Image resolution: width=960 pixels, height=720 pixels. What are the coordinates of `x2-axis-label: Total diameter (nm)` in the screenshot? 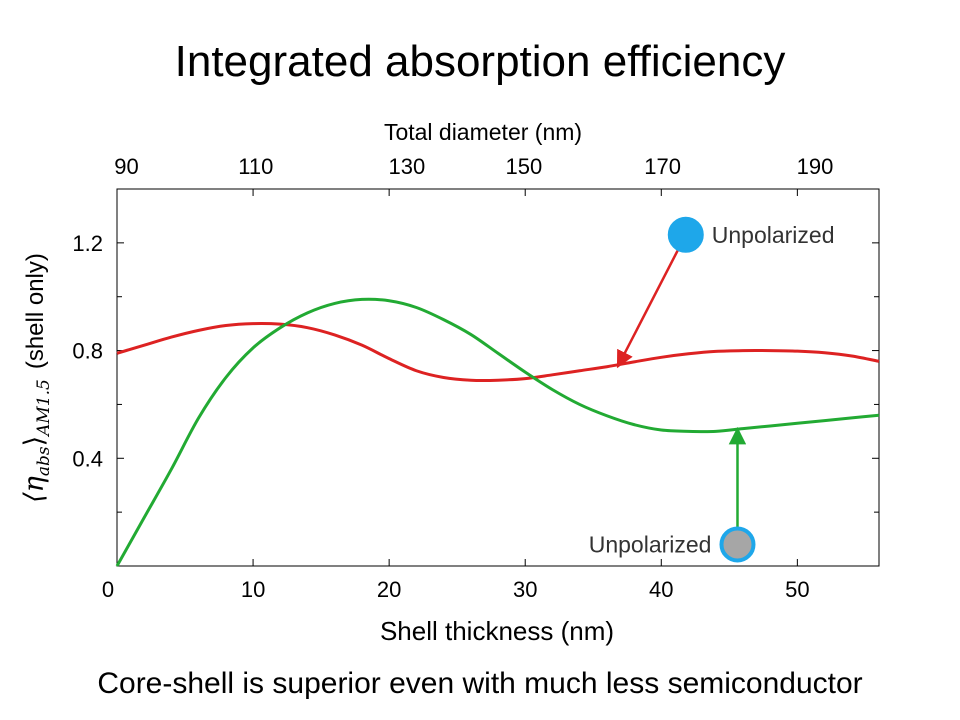 It's located at (483, 132).